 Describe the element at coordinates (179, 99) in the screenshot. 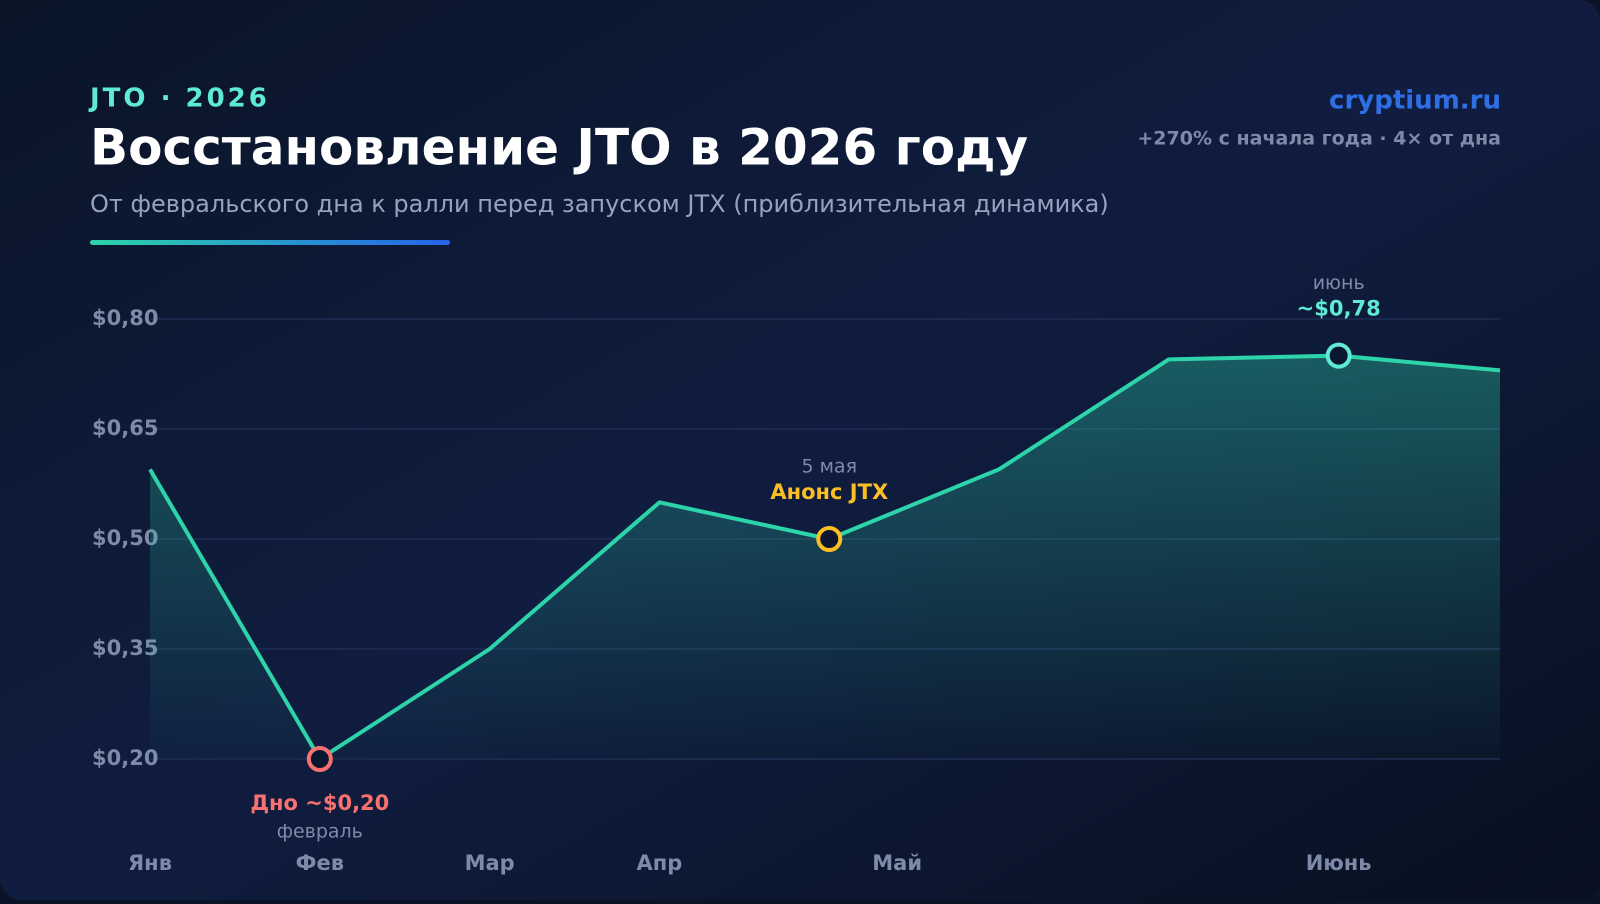

I see `tag: JTO · 2026` at that location.